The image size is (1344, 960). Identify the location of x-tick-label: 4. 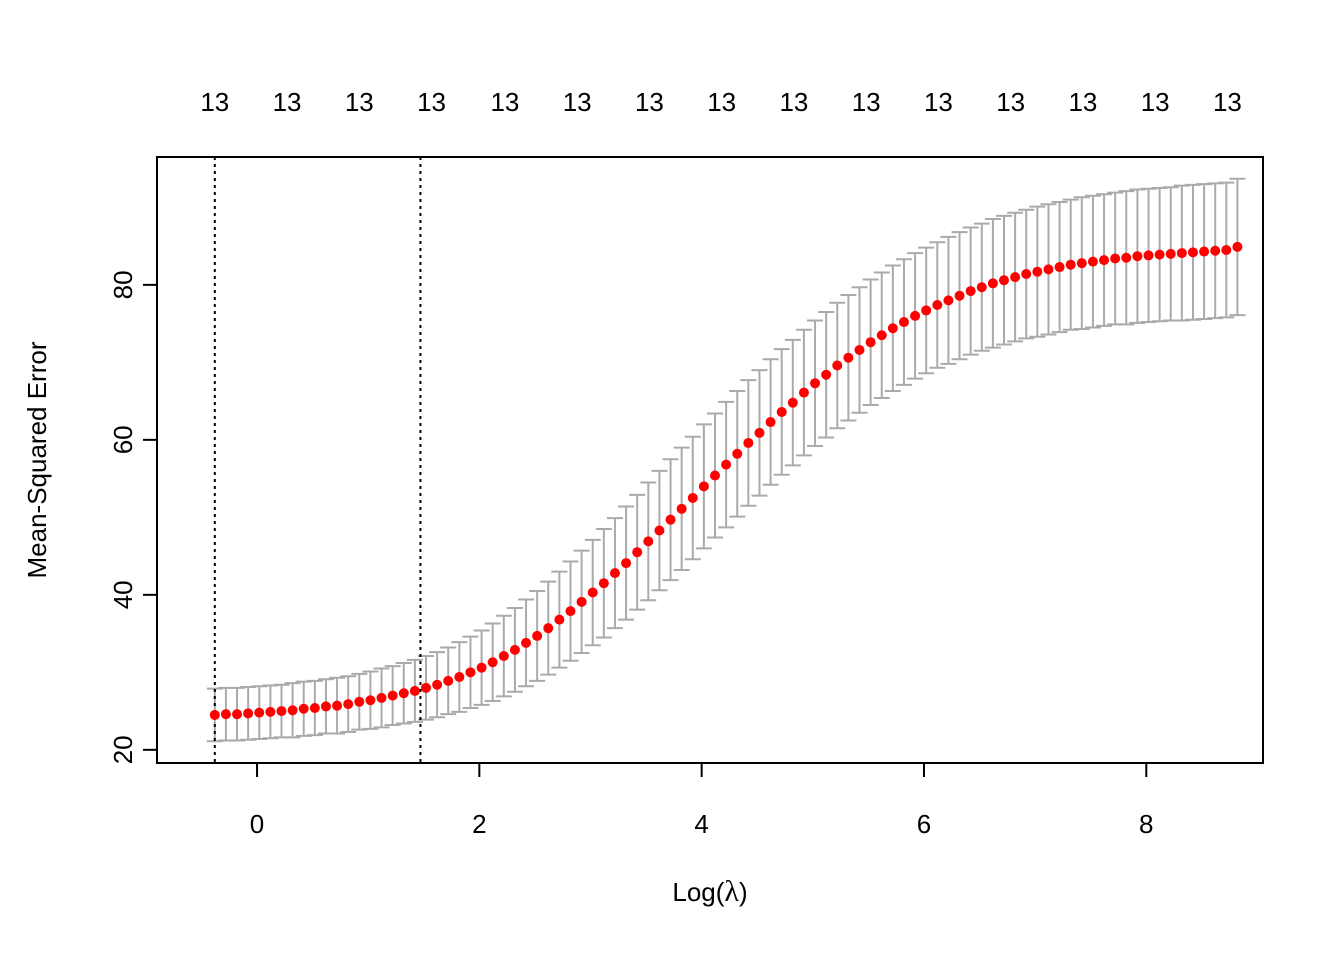
(701, 824).